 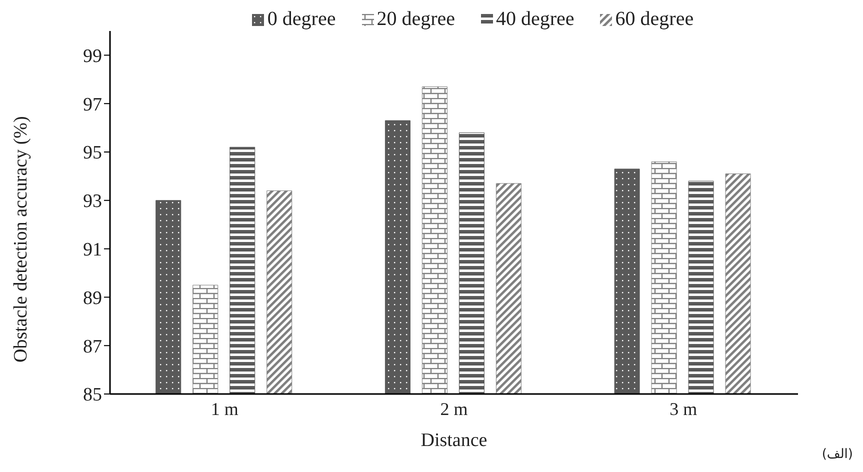 I want to click on x-tick-label: 2 m, so click(x=454, y=408).